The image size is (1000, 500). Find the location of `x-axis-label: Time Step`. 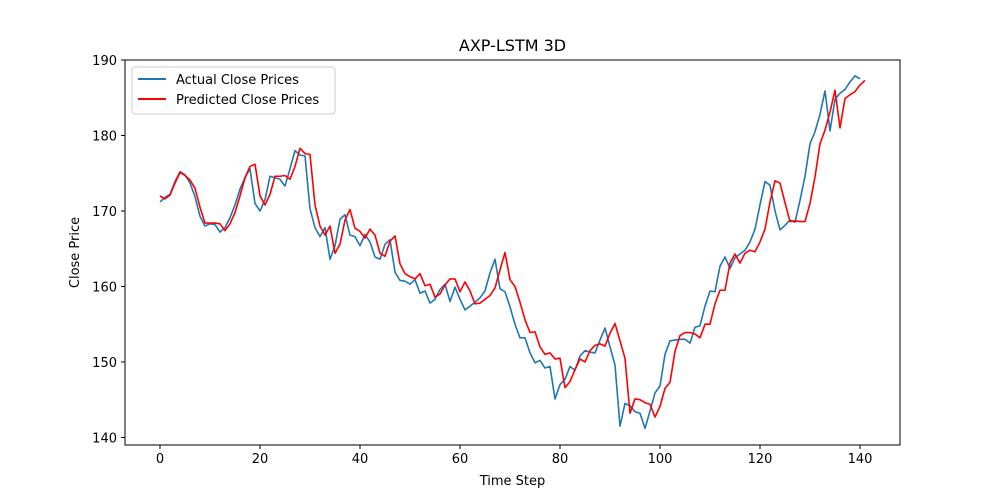

x-axis-label: Time Step is located at coordinates (512, 481).